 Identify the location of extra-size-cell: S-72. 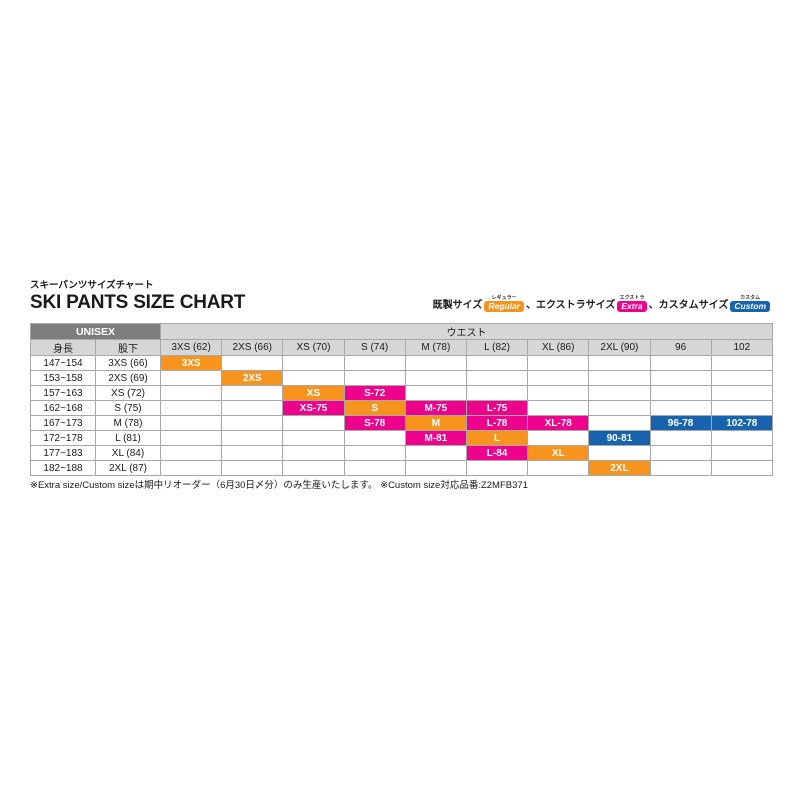
(374, 393).